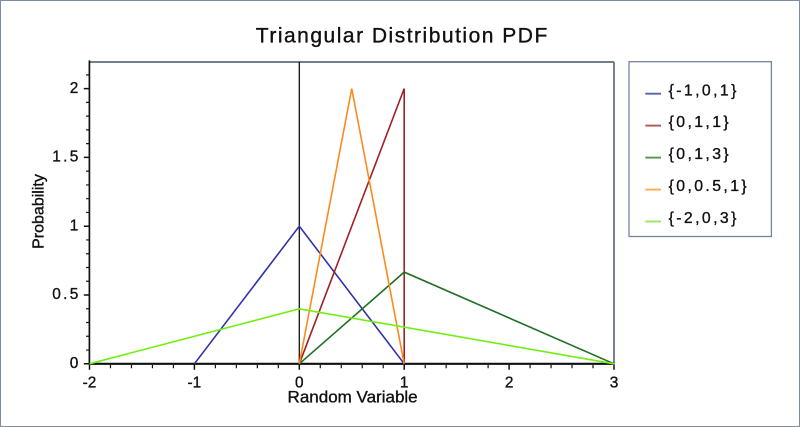 This screenshot has width=800, height=427. What do you see at coordinates (700, 122) in the screenshot?
I see `svg-text: {0,1,1}` at bounding box center [700, 122].